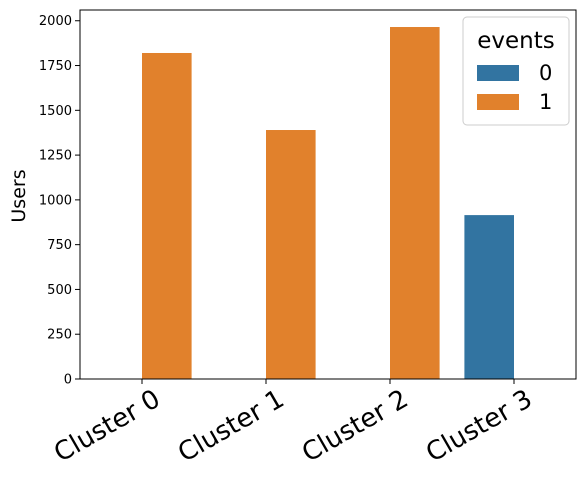  Describe the element at coordinates (355, 426) in the screenshot. I see `x-tick-label-2: Cluster 2` at that location.